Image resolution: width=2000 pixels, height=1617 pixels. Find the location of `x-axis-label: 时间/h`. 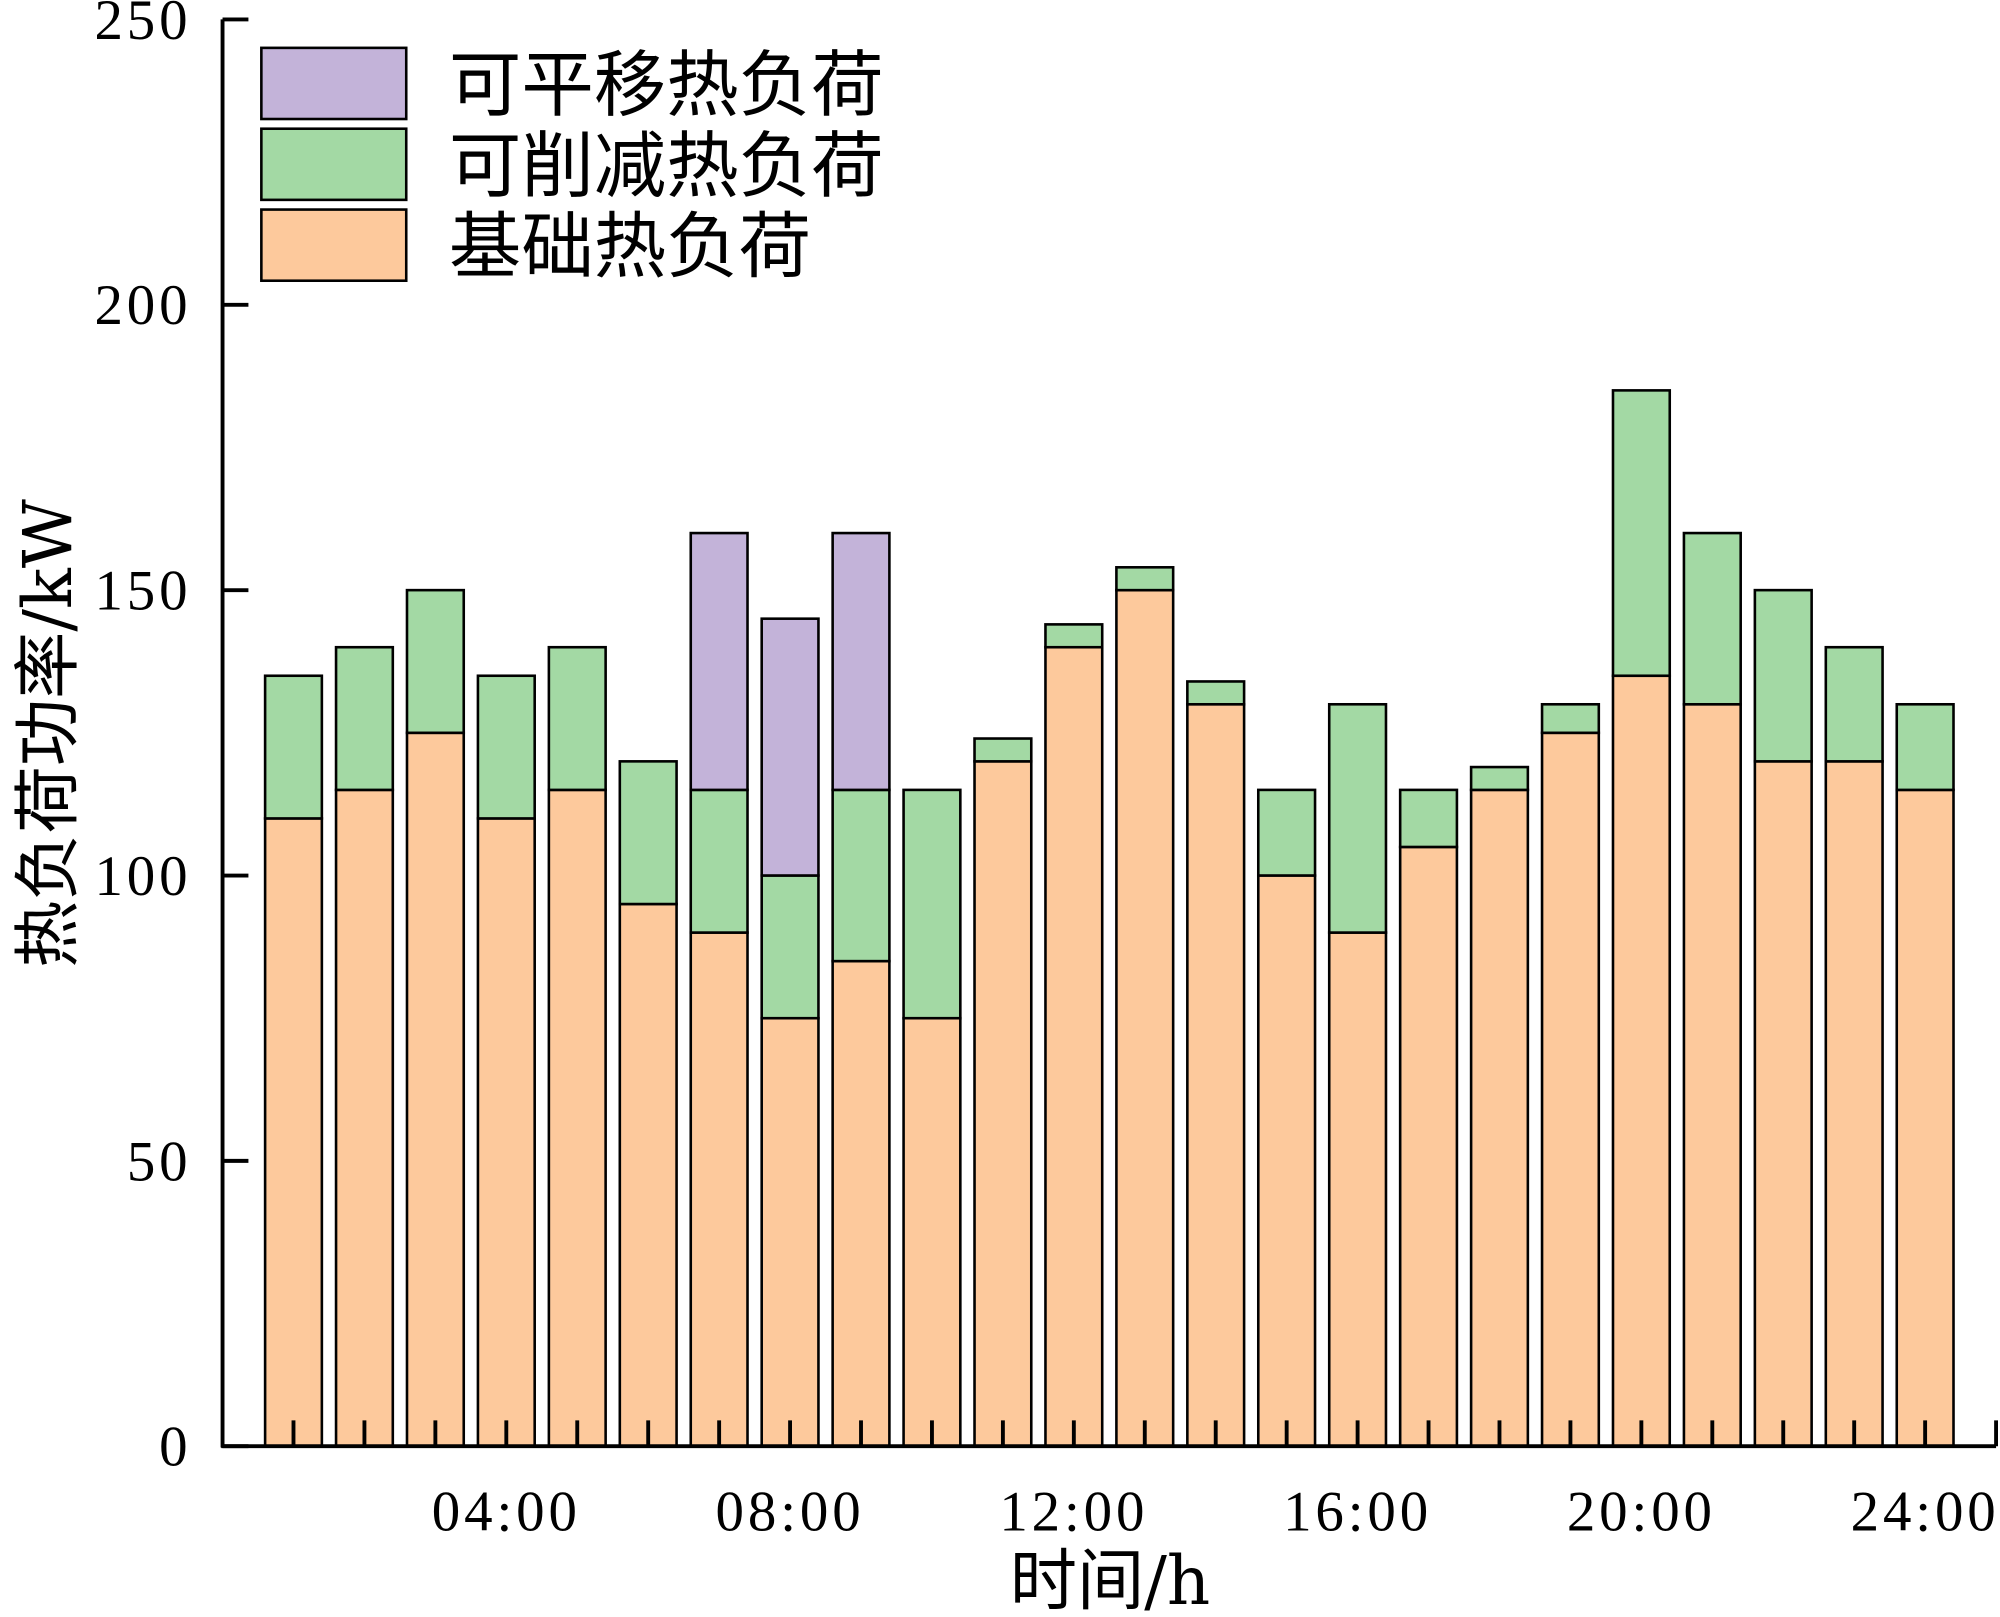

x-axis-label: 时间/h is located at coordinates (1110, 1579).